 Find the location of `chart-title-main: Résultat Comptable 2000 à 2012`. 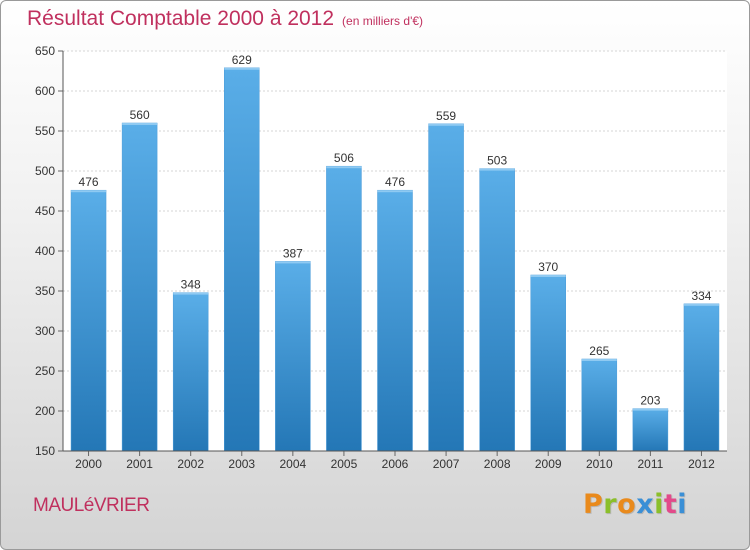

chart-title-main: Résultat Comptable 2000 à 2012 is located at coordinates (181, 18).